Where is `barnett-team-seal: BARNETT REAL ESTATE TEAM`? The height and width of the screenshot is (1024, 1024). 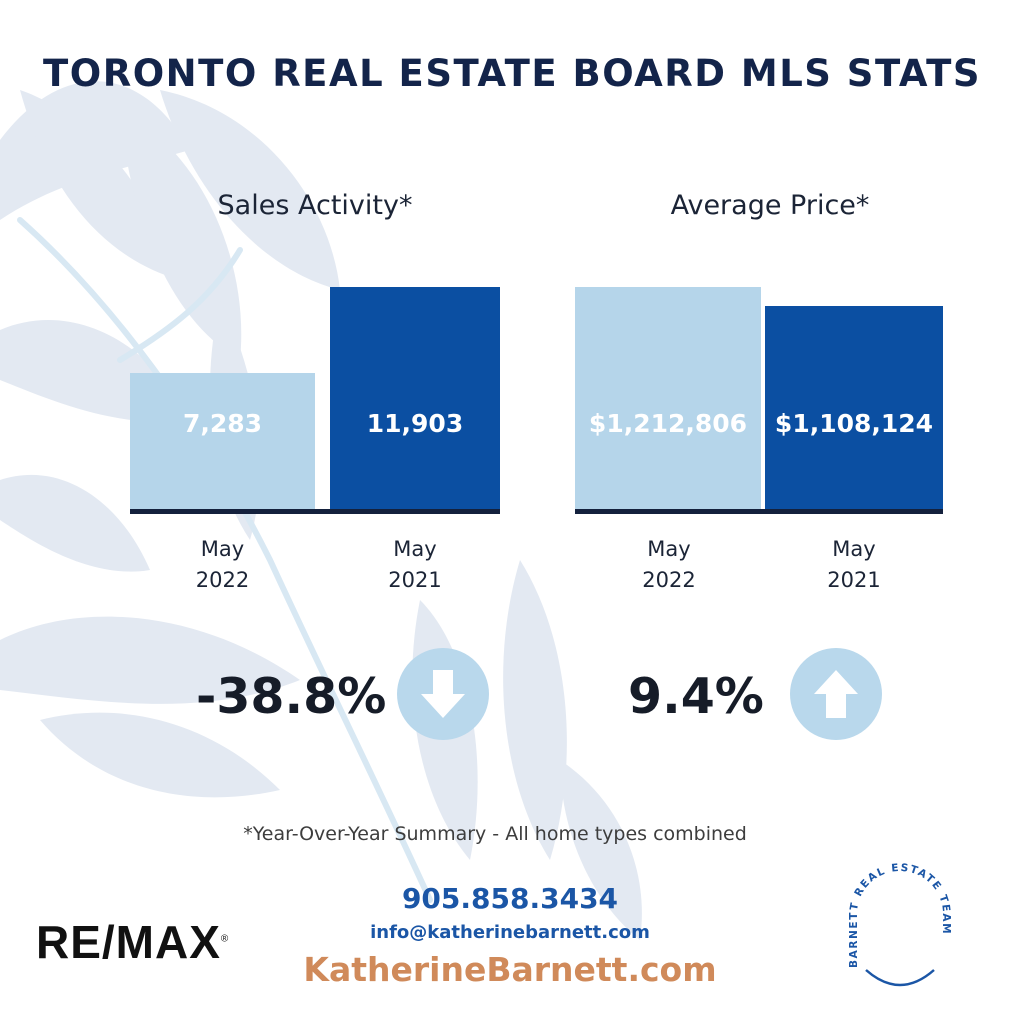
barnett-team-seal: BARNETT REAL ESTATE TEAM is located at coordinates (900, 924).